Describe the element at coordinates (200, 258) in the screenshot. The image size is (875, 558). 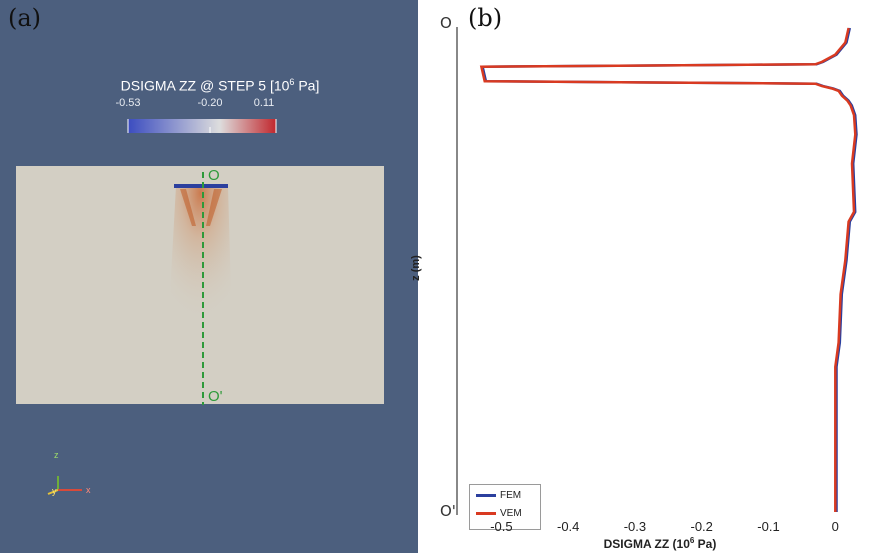
I see `stress-plume` at that location.